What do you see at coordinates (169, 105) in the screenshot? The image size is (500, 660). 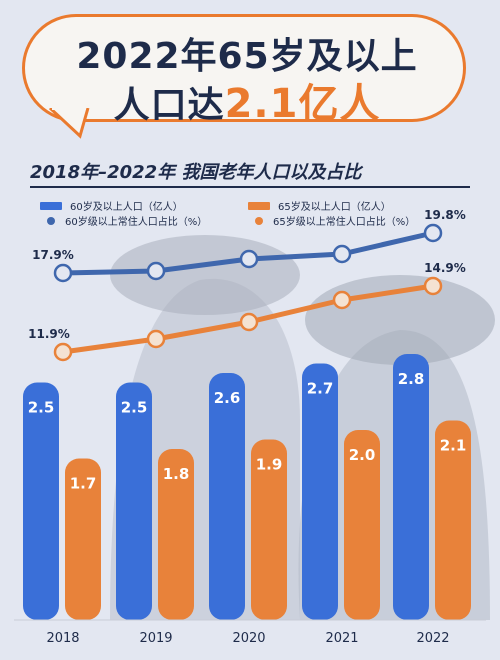 I see `headline-prefix: 人口达` at bounding box center [169, 105].